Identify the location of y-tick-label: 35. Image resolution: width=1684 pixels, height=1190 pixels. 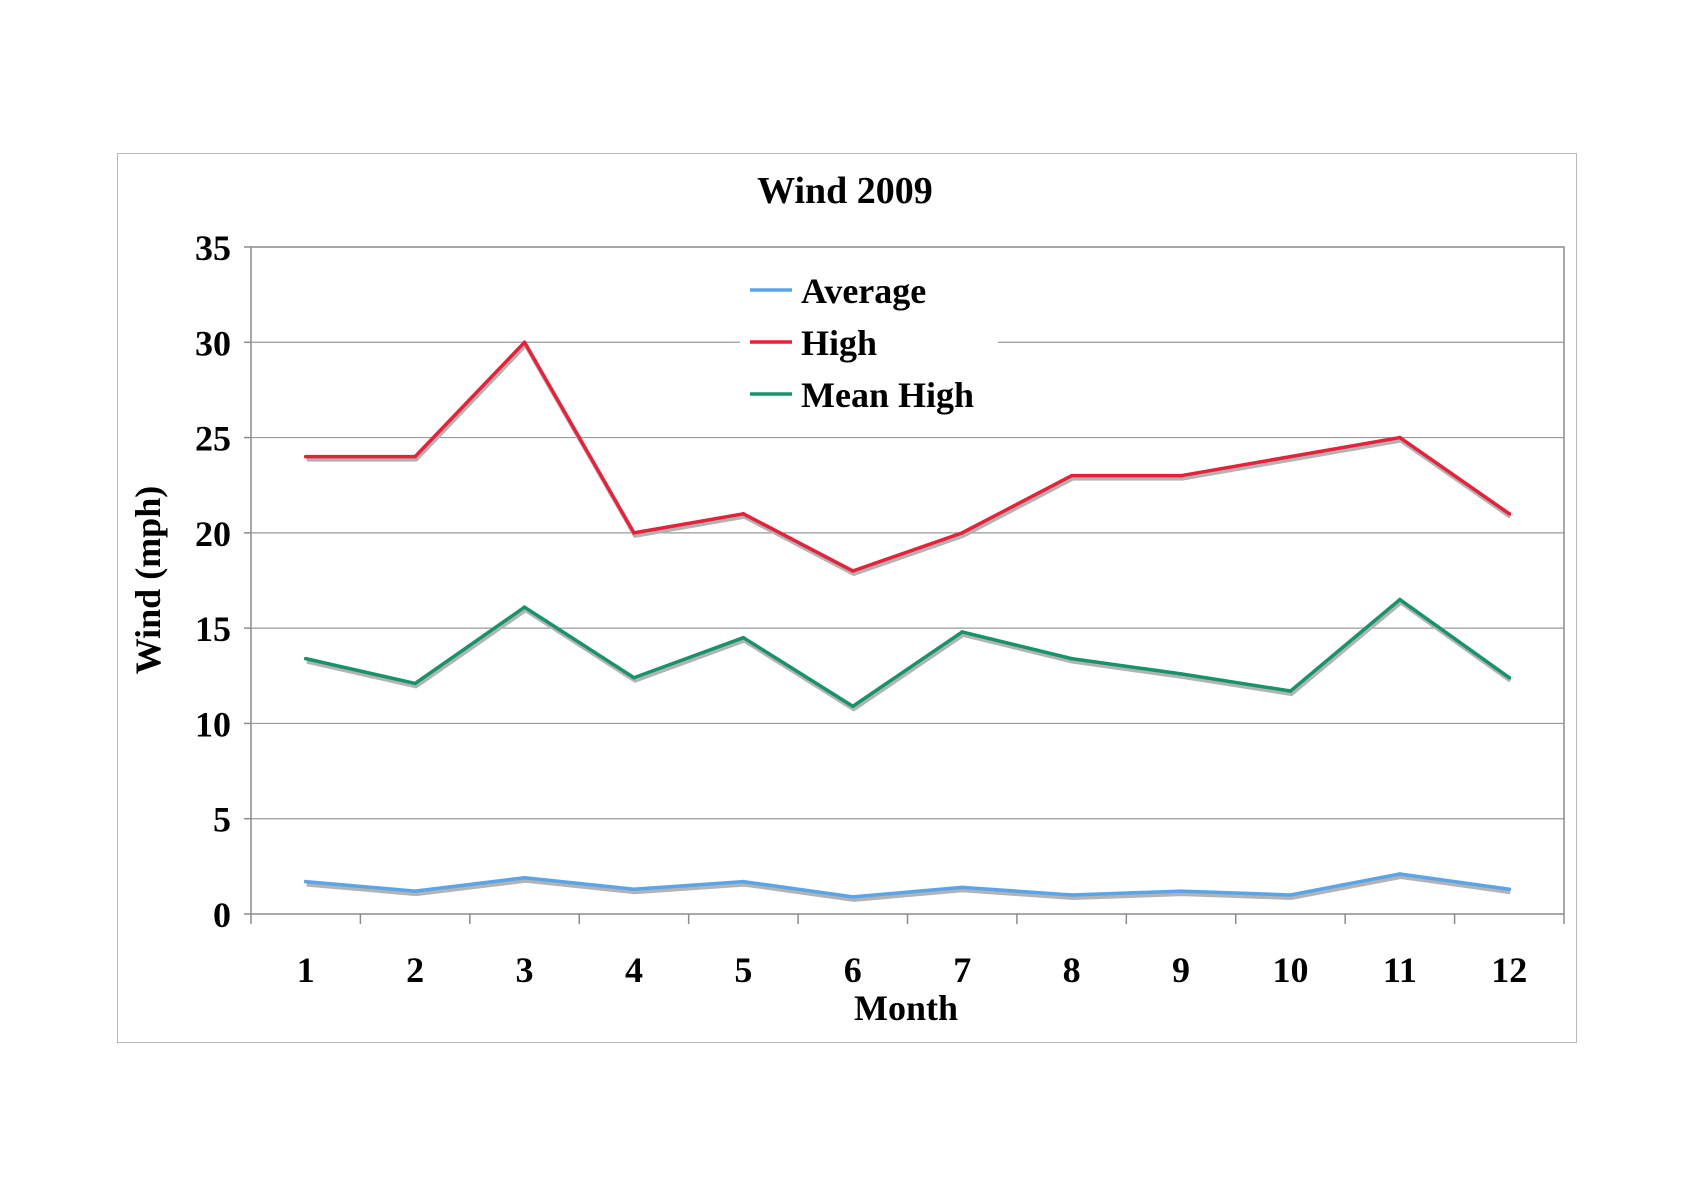
(213, 248).